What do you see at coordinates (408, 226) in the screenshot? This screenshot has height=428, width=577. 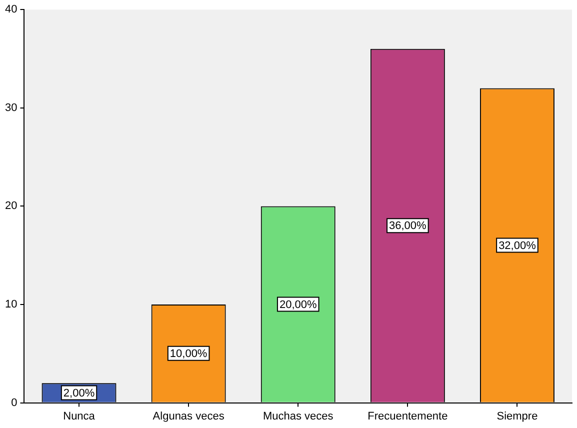 I see `data-label: 36,00%` at bounding box center [408, 226].